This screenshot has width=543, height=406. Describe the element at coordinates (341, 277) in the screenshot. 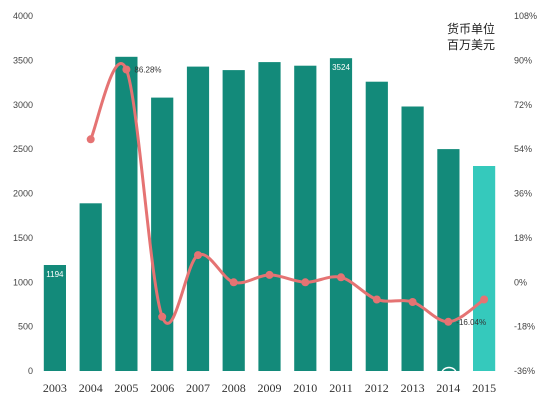

I see `growth-point-2011` at that location.